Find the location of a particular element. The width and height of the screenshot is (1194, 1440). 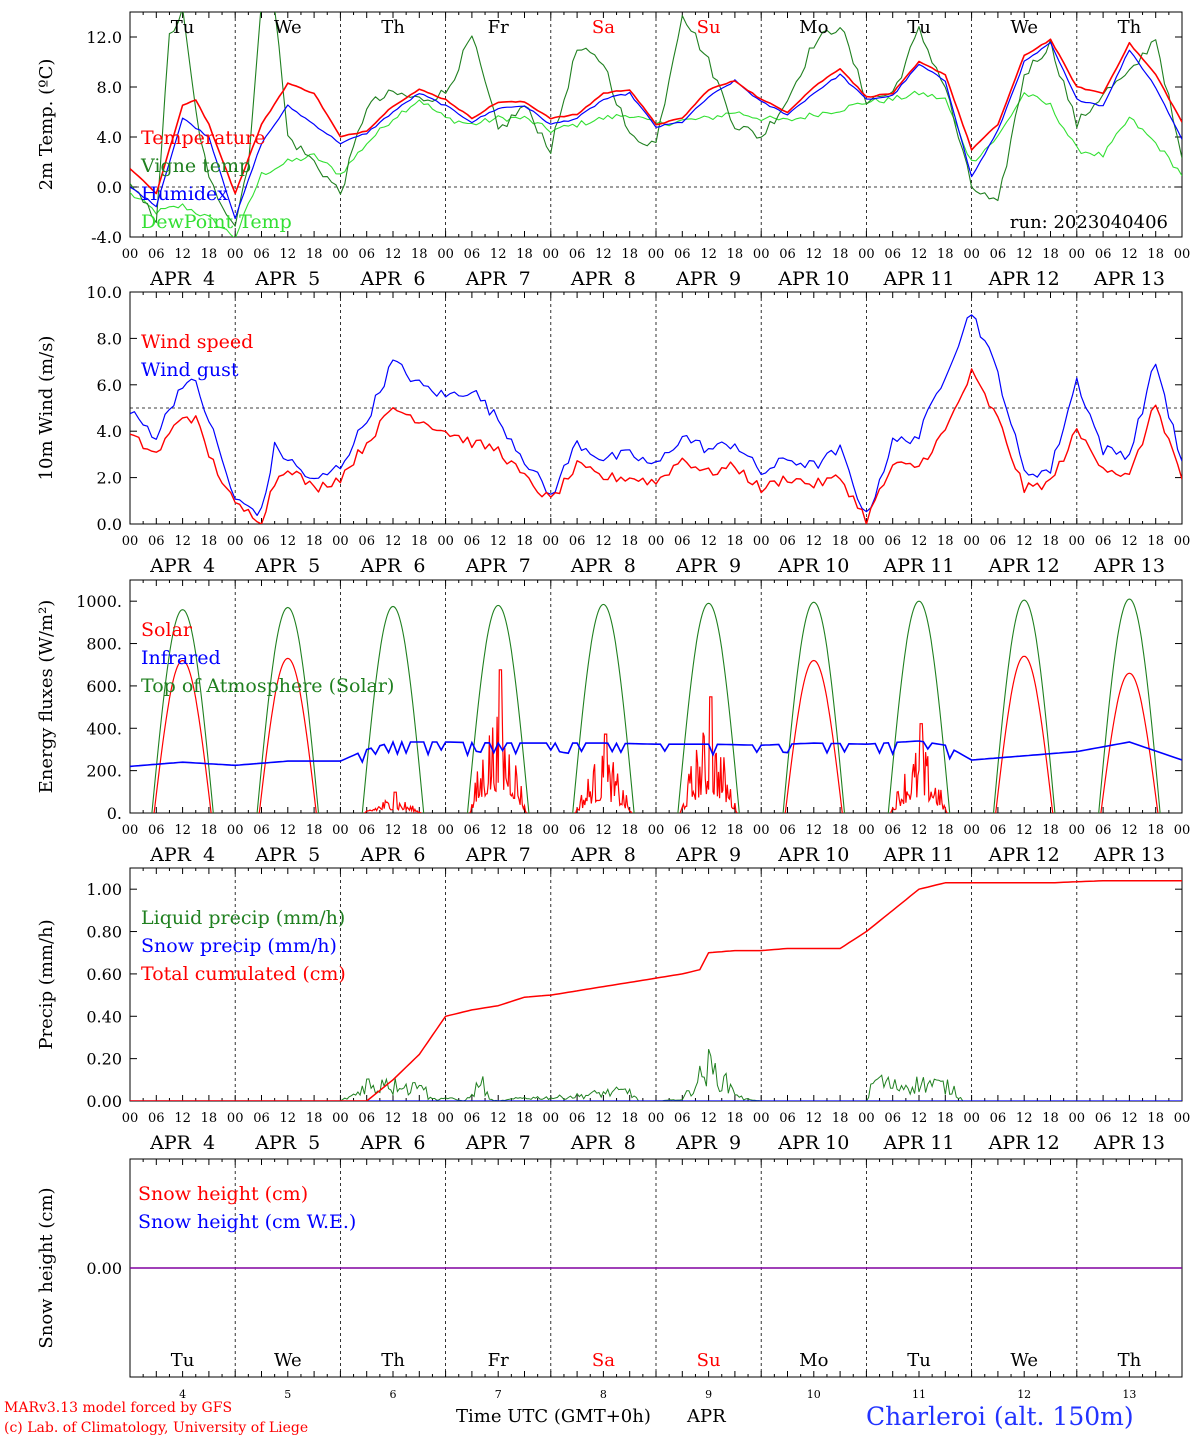

data-layer is located at coordinates (656, 705).